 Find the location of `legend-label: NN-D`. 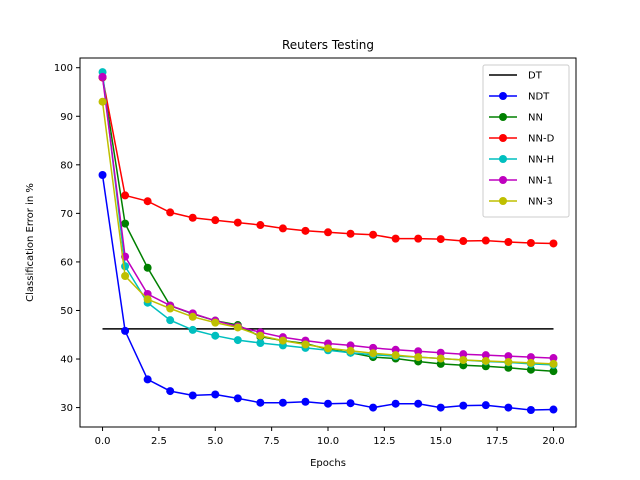

legend-label: NN-D is located at coordinates (541, 139).